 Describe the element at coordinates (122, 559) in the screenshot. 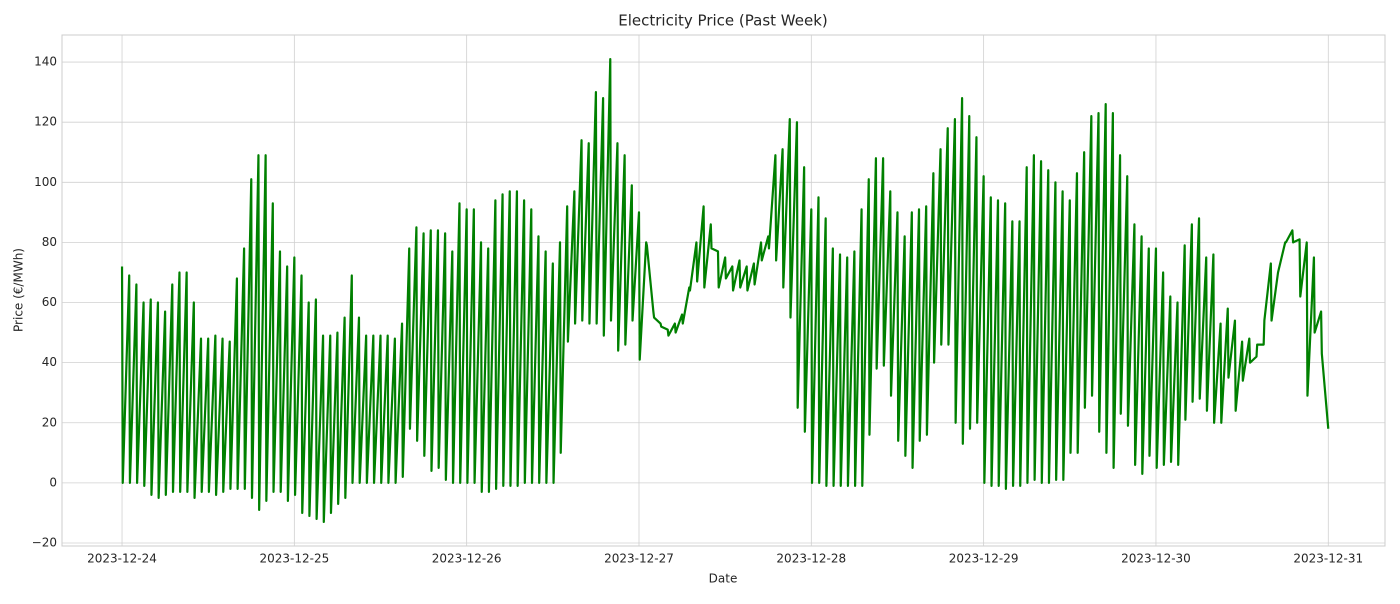

I see `x-tick-label: 2023-12-24` at that location.